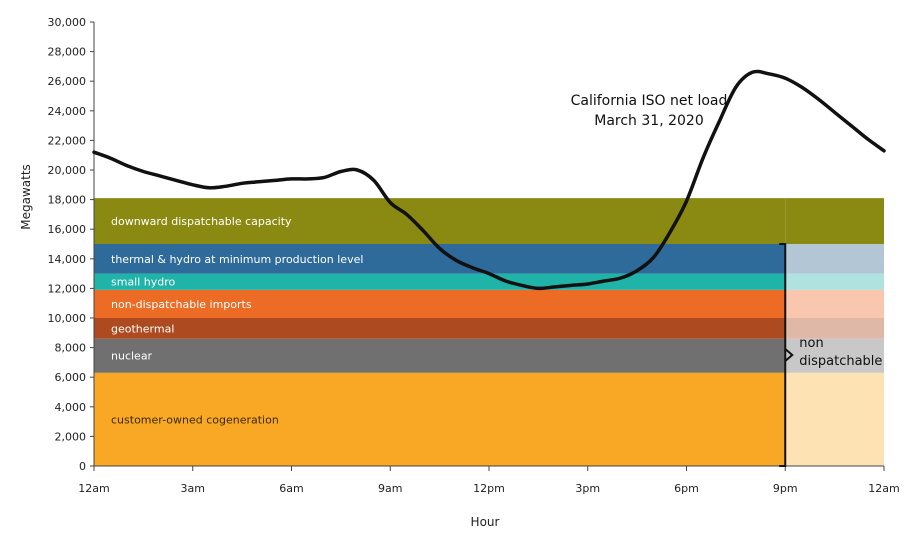  Describe the element at coordinates (649, 101) in the screenshot. I see `annotation-line-1: California ISO net load` at that location.